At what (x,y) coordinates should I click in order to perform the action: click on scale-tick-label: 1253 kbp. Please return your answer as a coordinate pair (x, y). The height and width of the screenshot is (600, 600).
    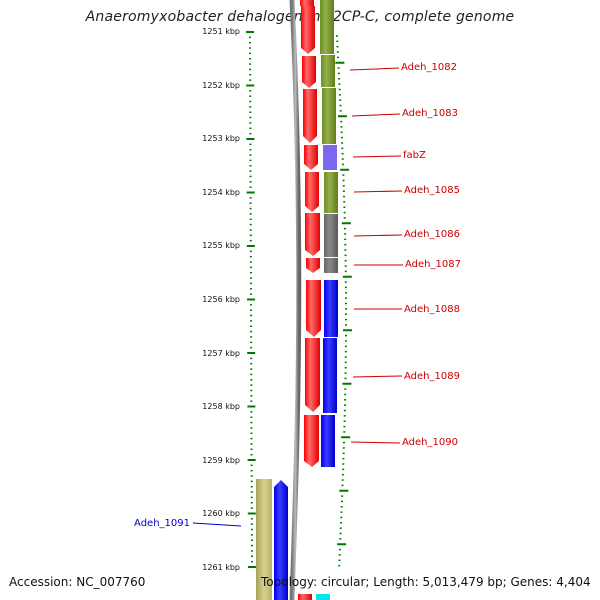
    Looking at the image, I should click on (221, 138).